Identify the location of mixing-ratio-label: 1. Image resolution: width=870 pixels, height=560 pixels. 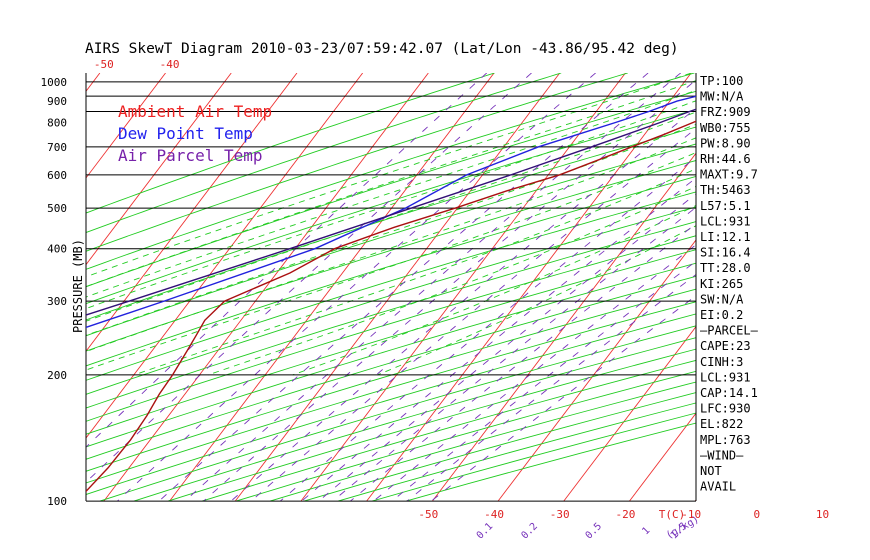
(646, 531).